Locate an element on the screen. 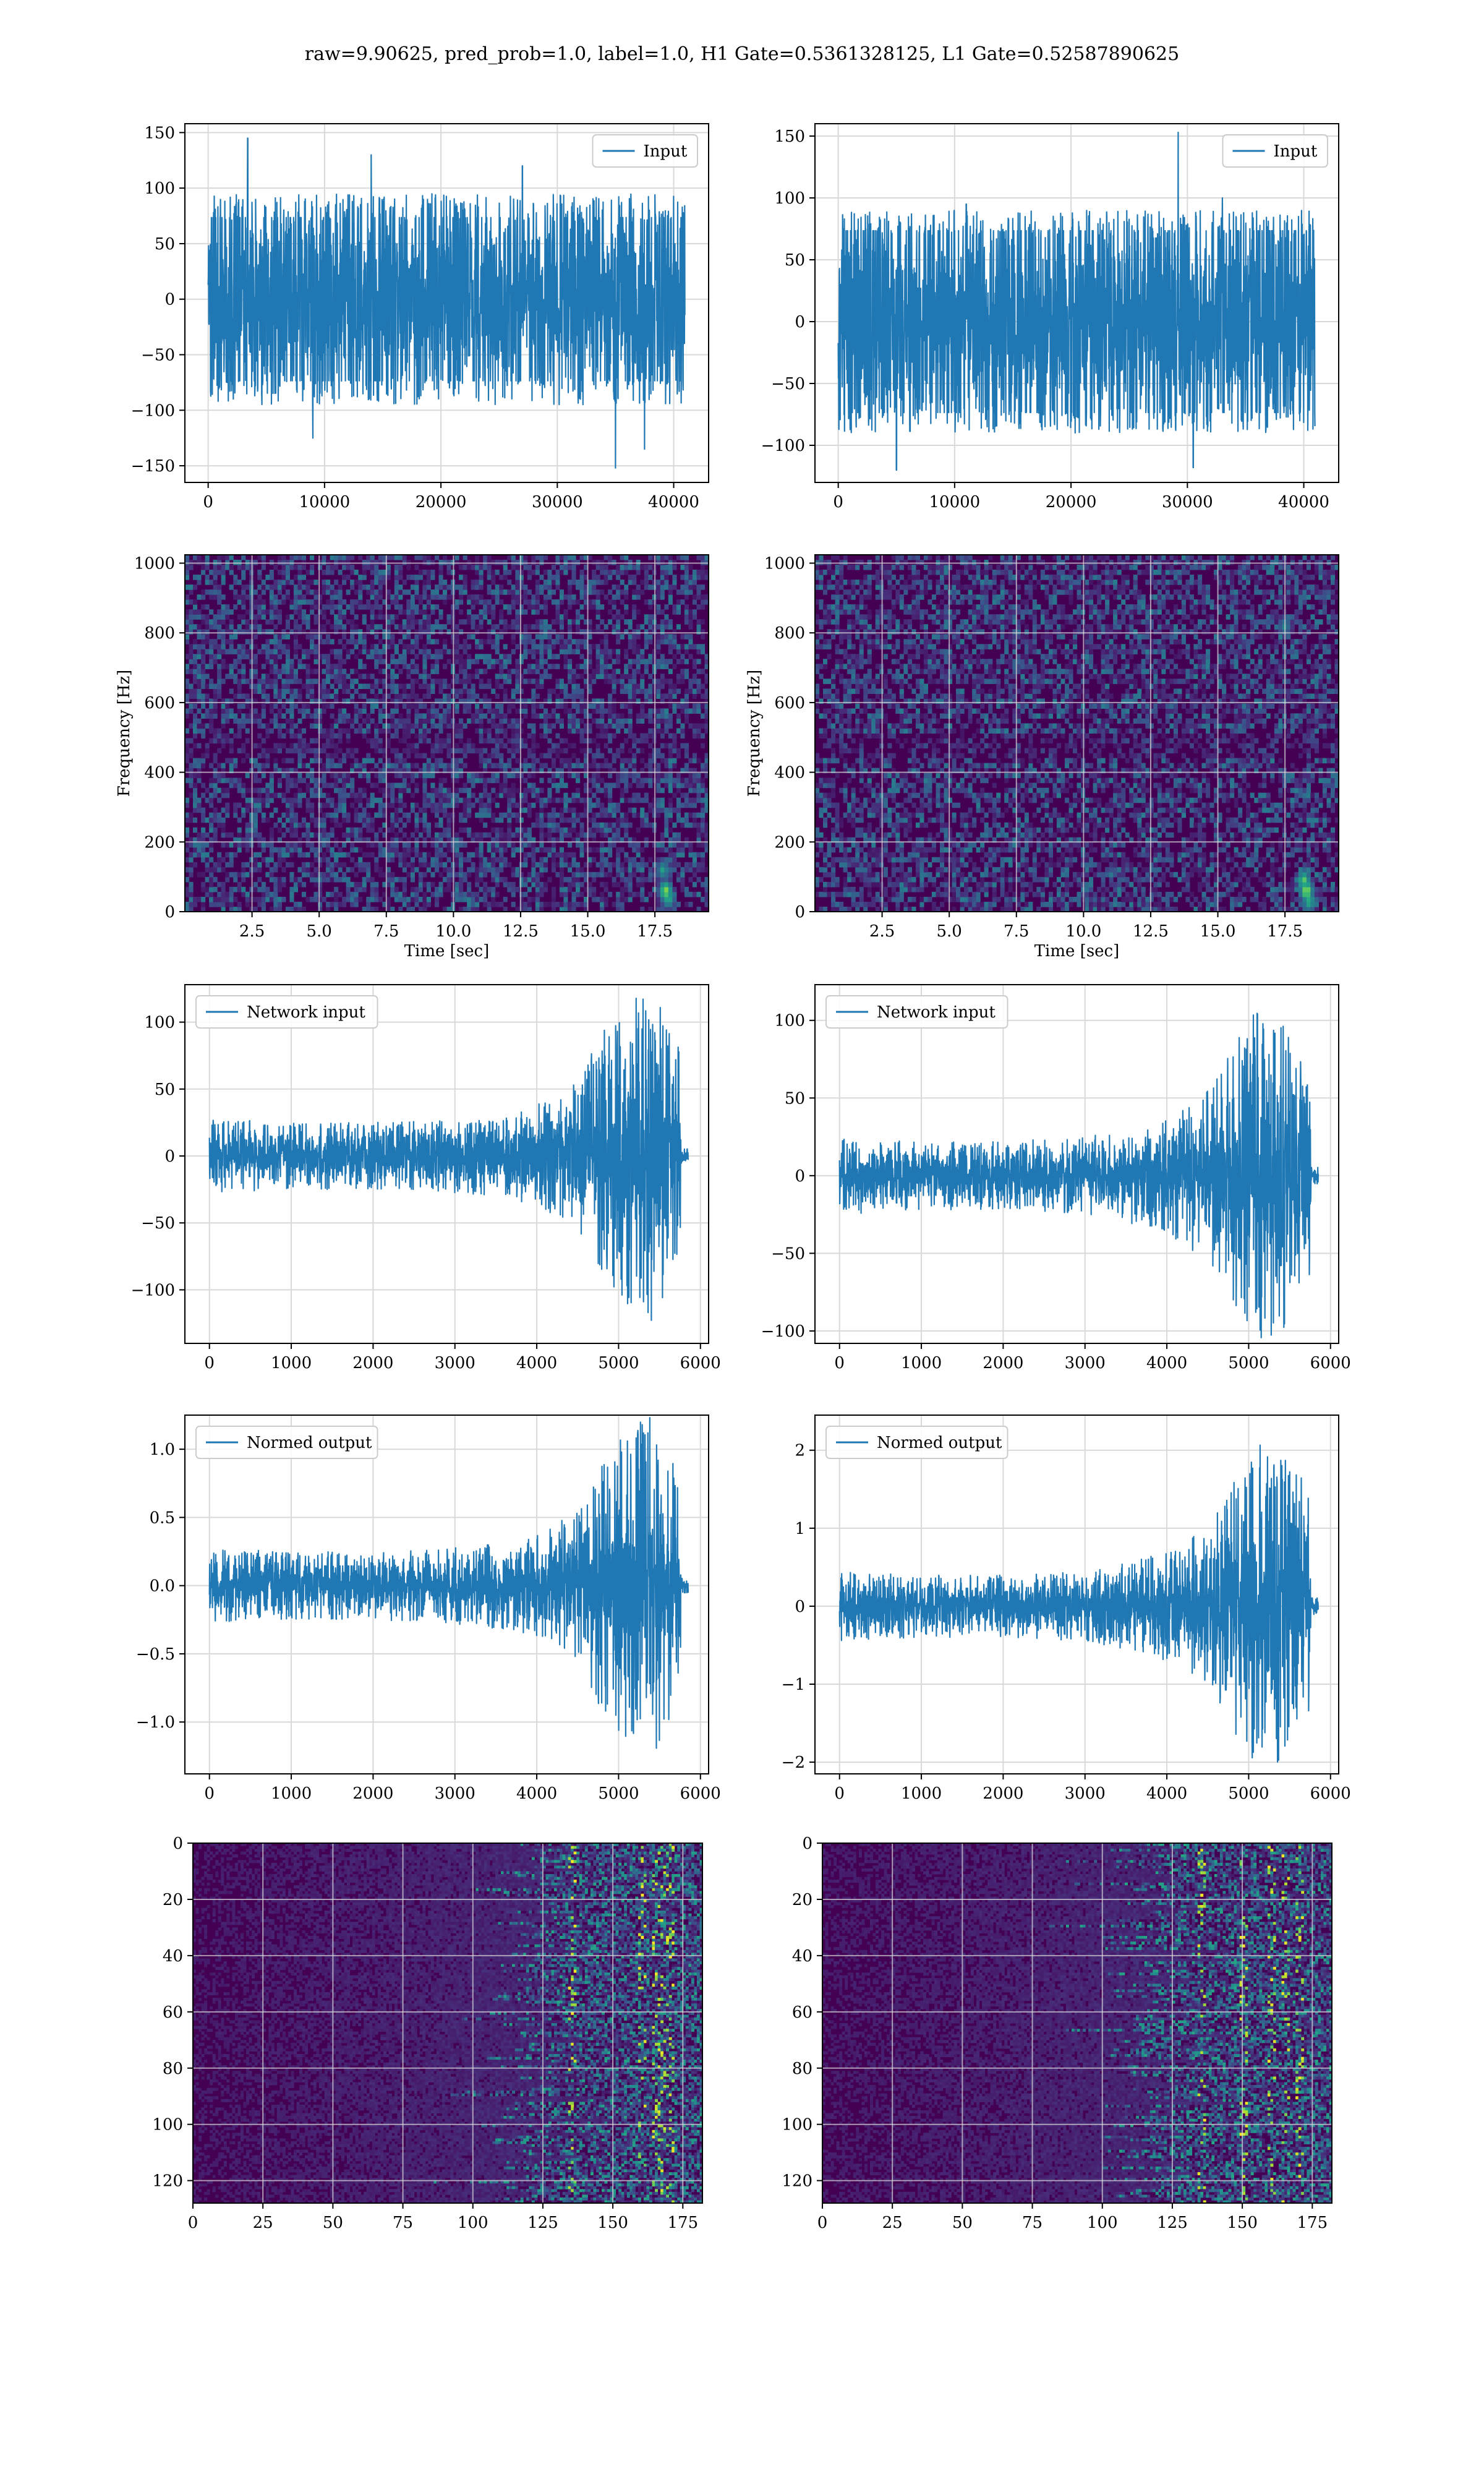  h1-feature-map-ytick-label: 80 is located at coordinates (173, 2069).